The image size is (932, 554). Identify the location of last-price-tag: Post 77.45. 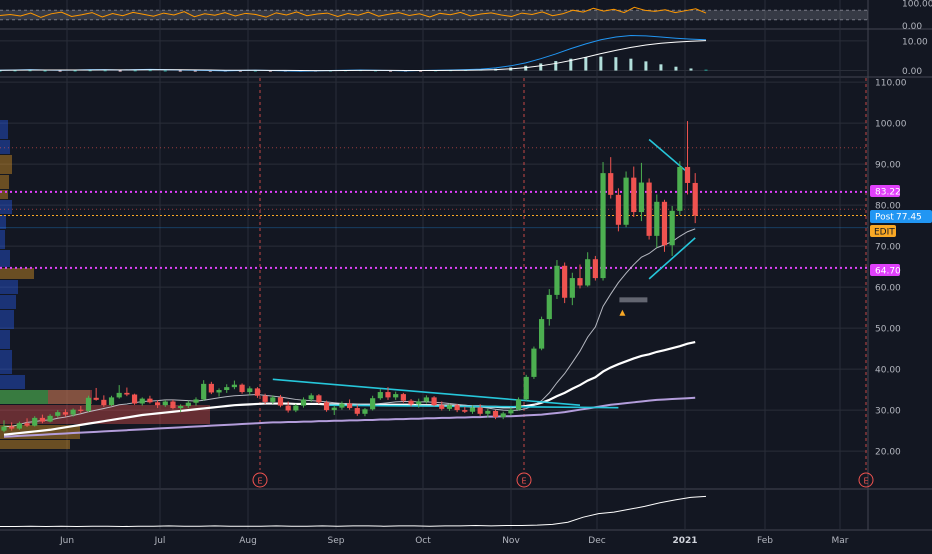
(901, 216).